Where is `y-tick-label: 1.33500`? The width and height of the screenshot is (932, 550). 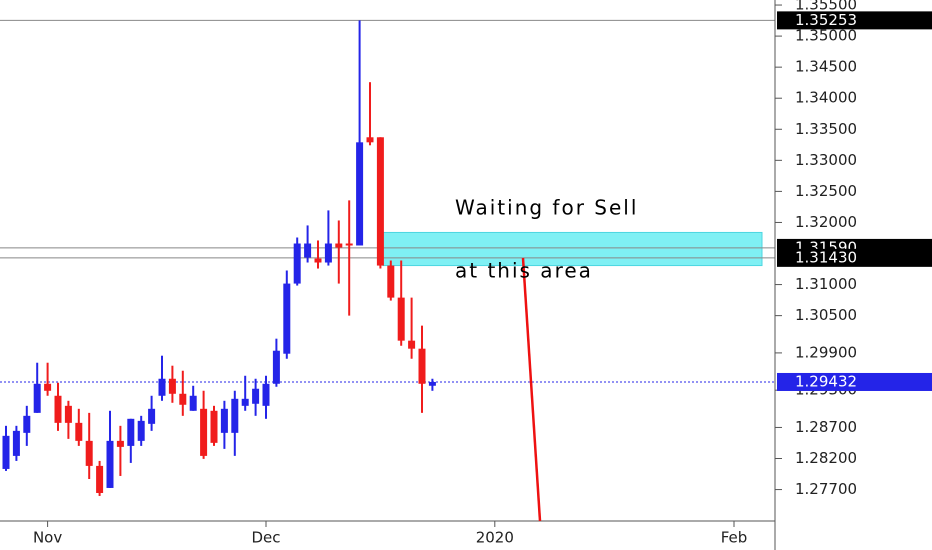
y-tick-label: 1.33500 is located at coordinates (826, 129).